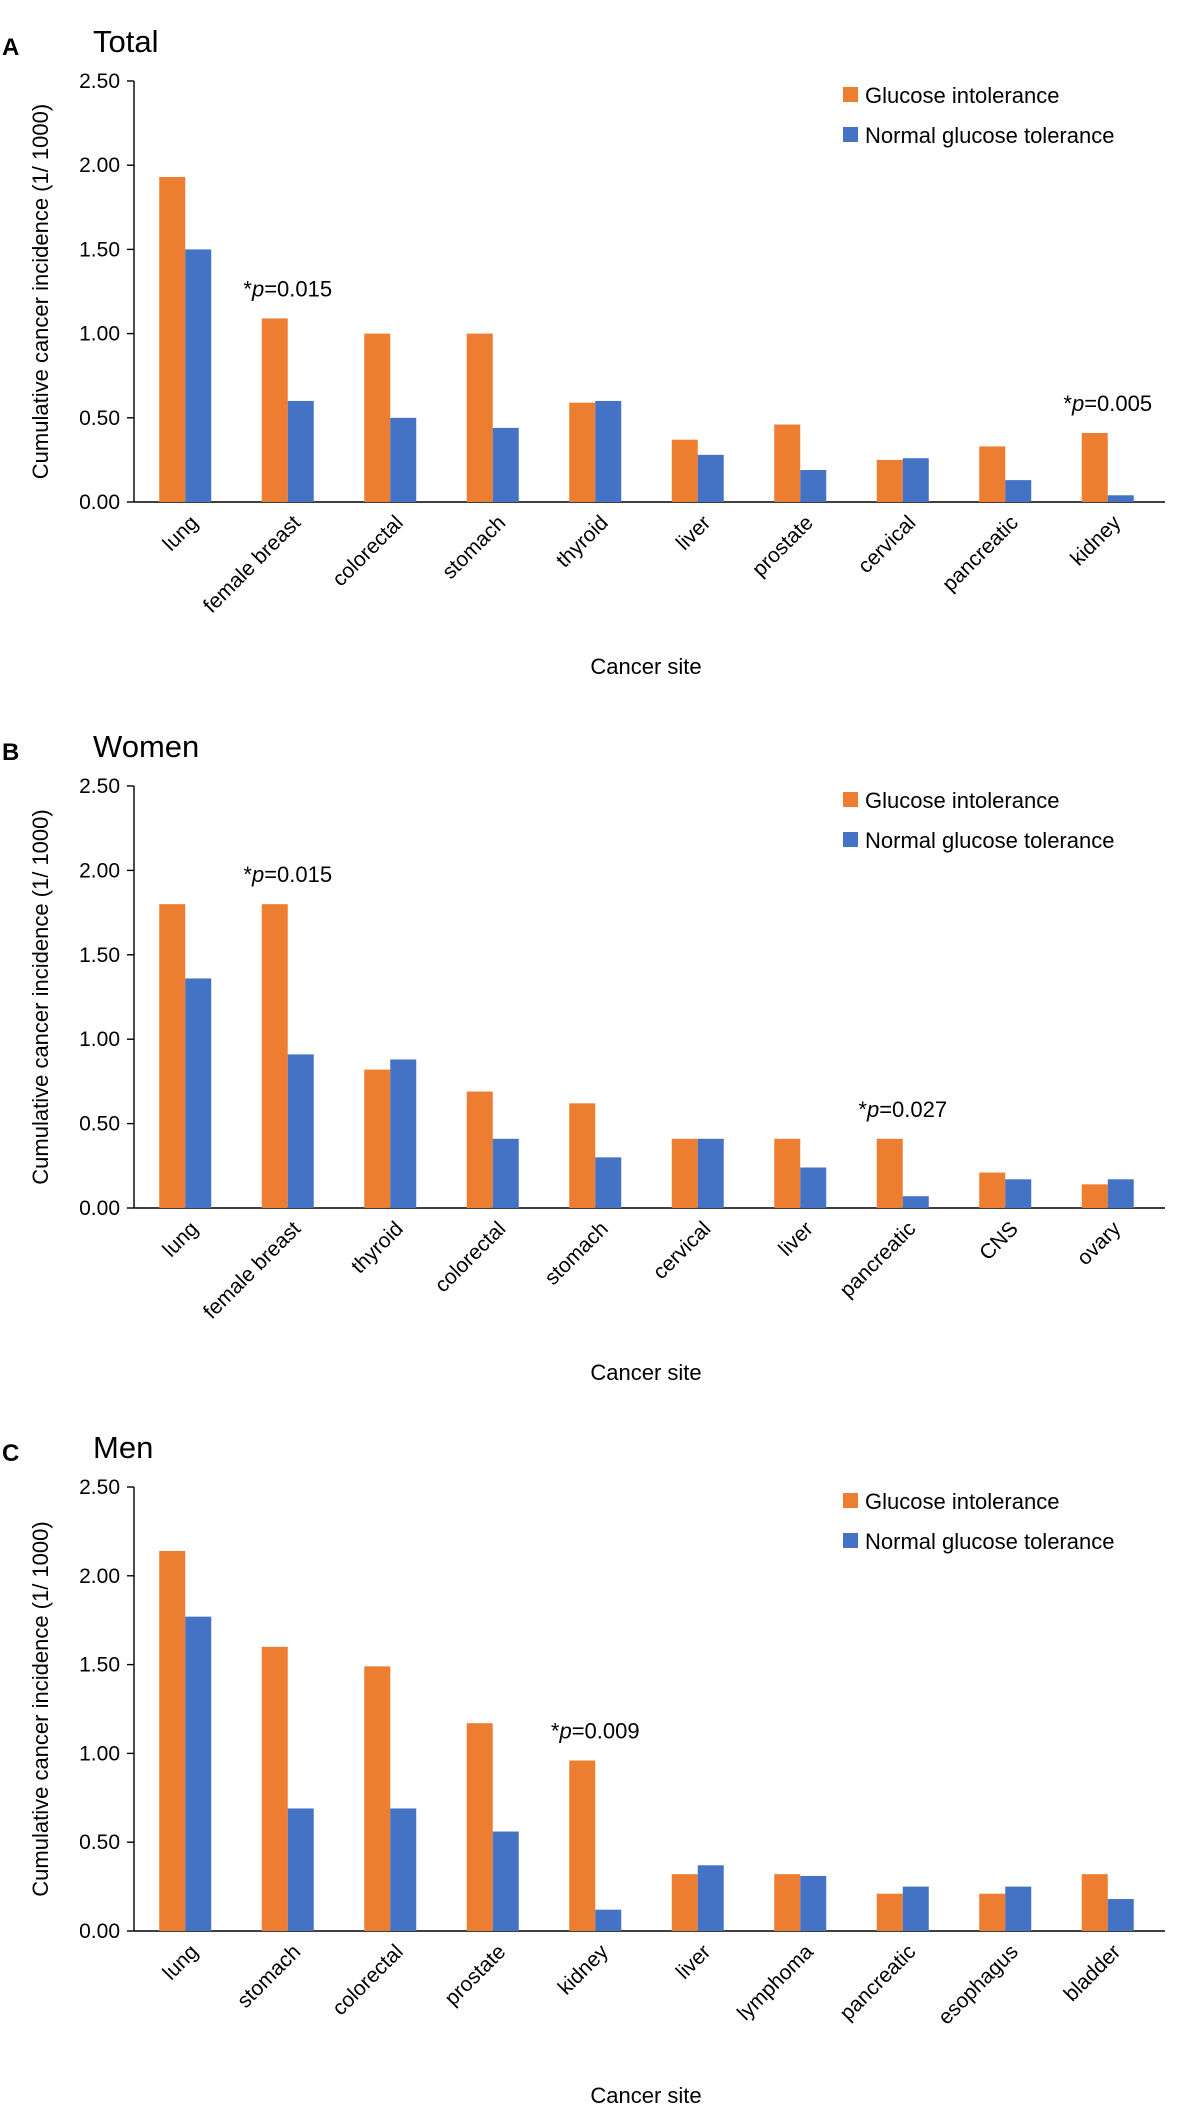  I want to click on category-label: lymphoma, so click(775, 1982).